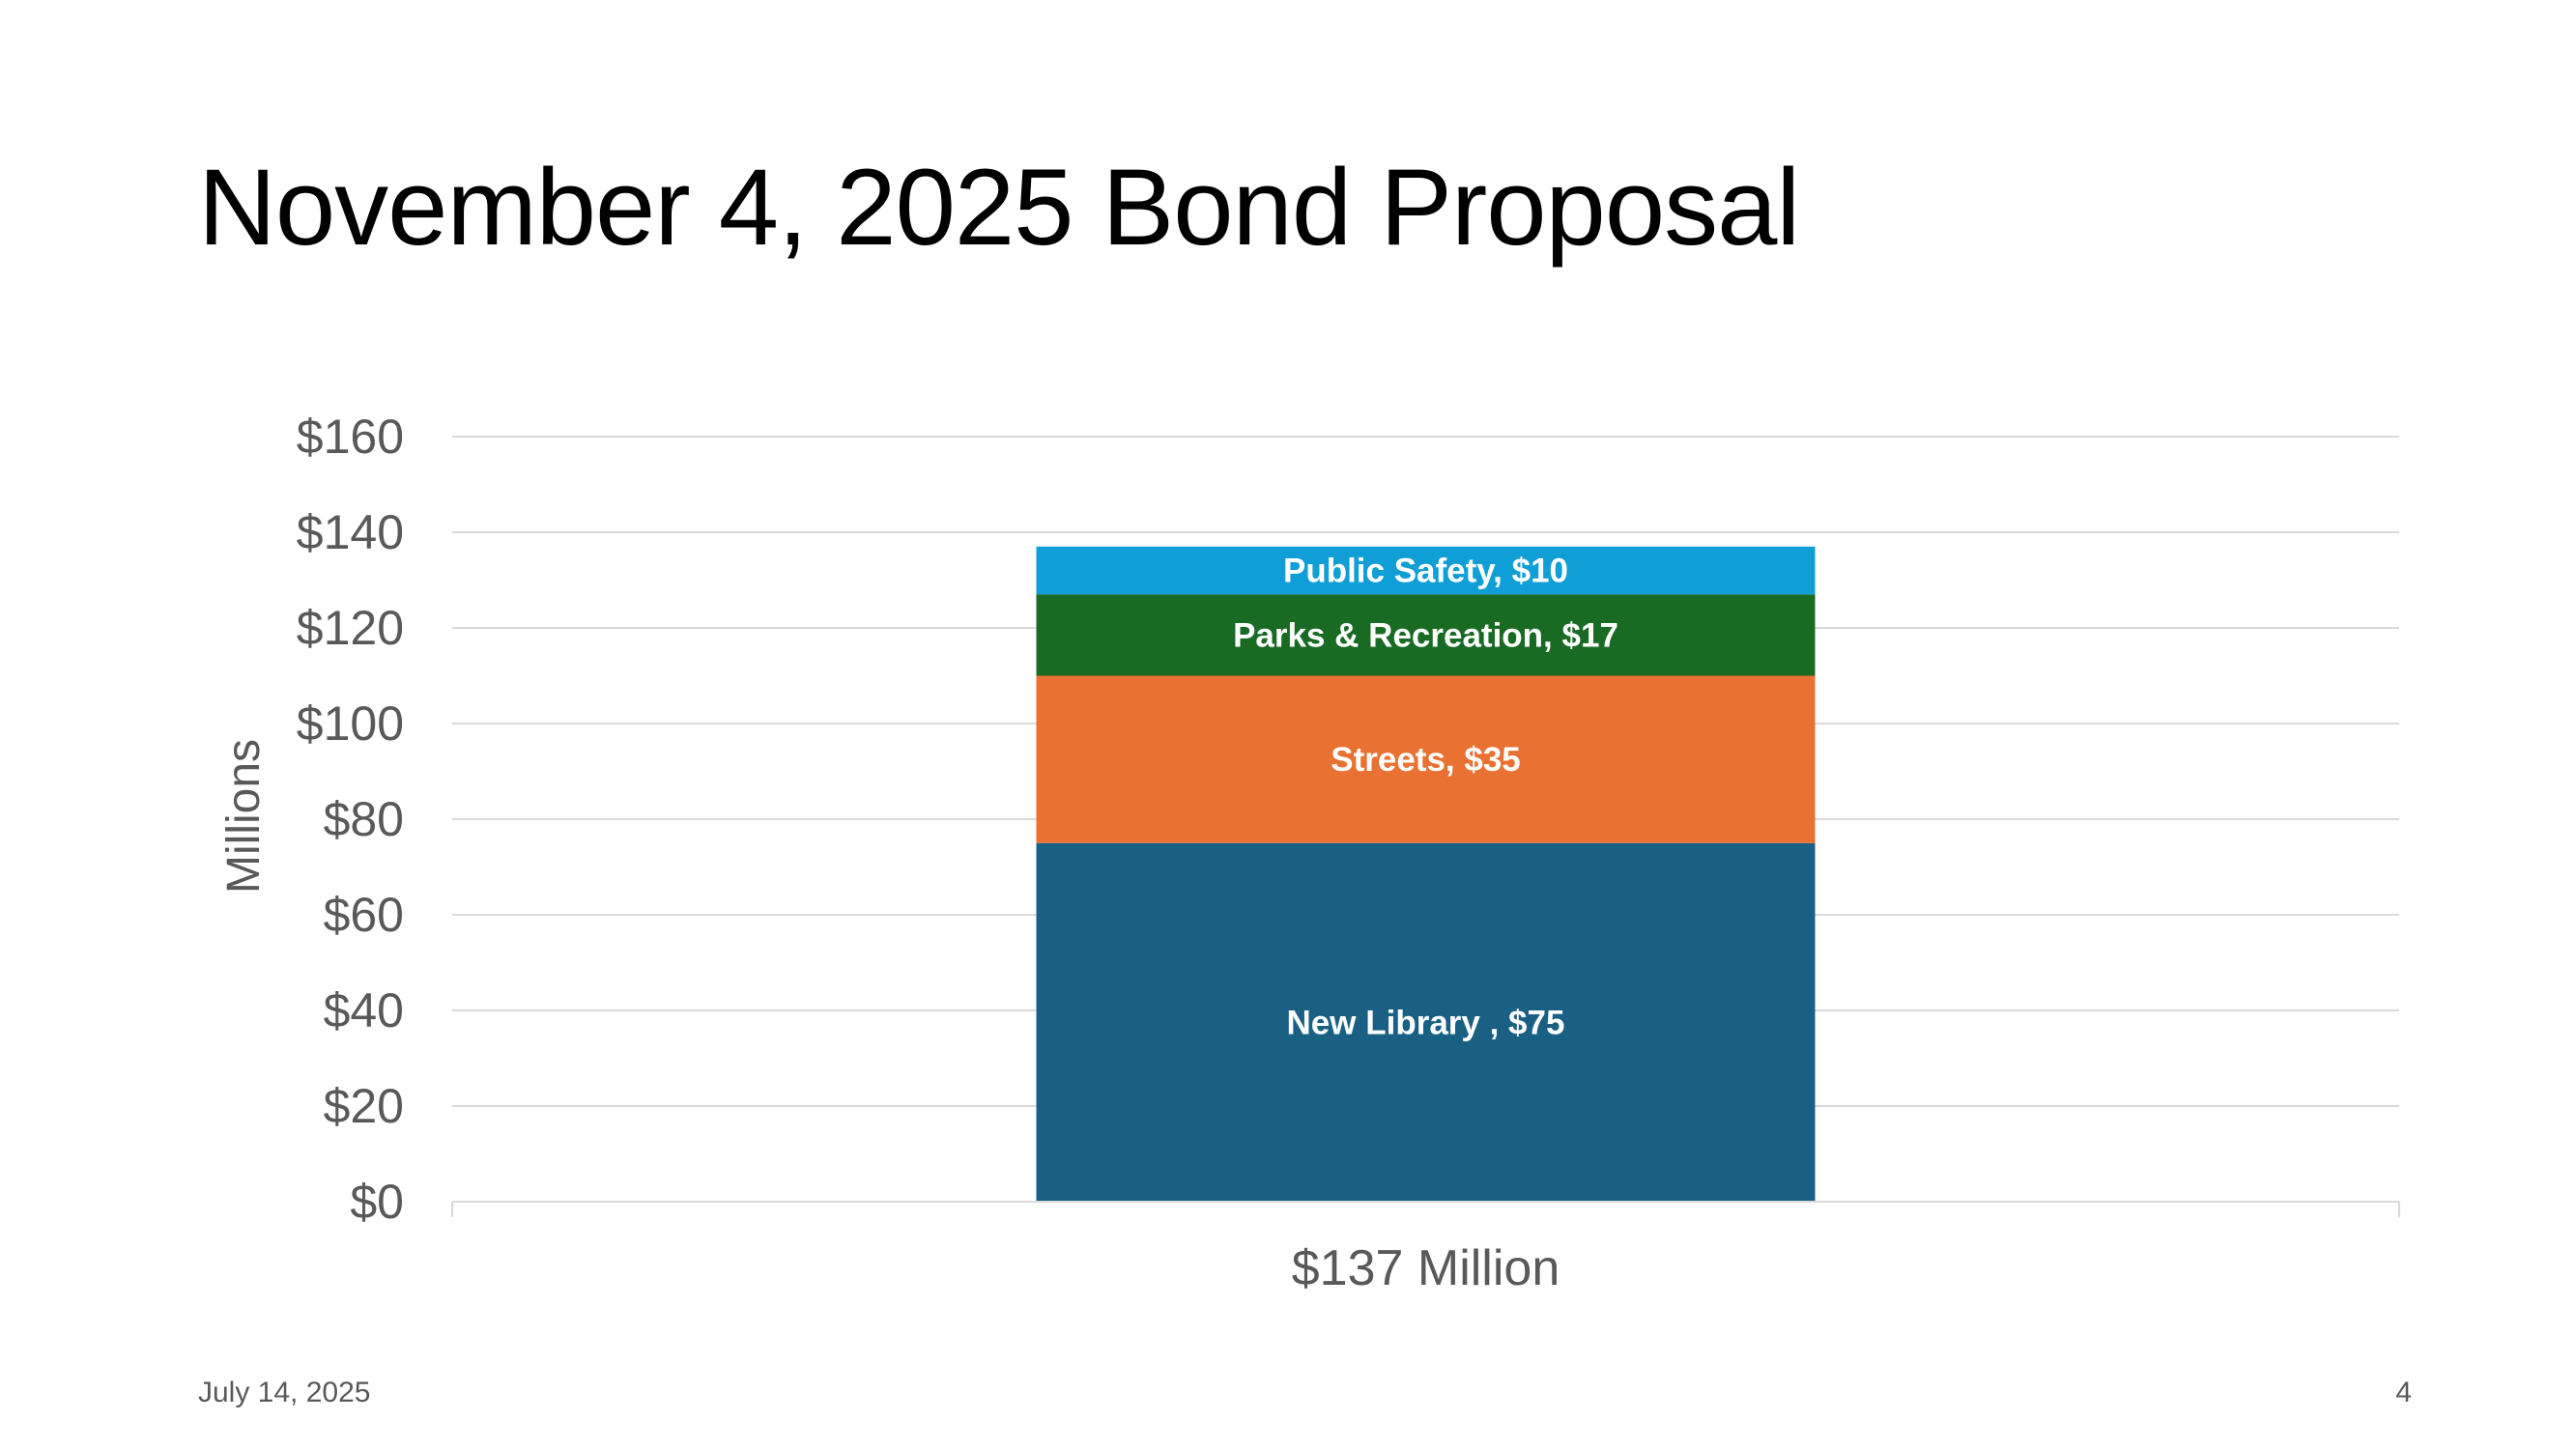 This screenshot has height=1449, width=2576. I want to click on y-tick-label: $120, so click(351, 628).